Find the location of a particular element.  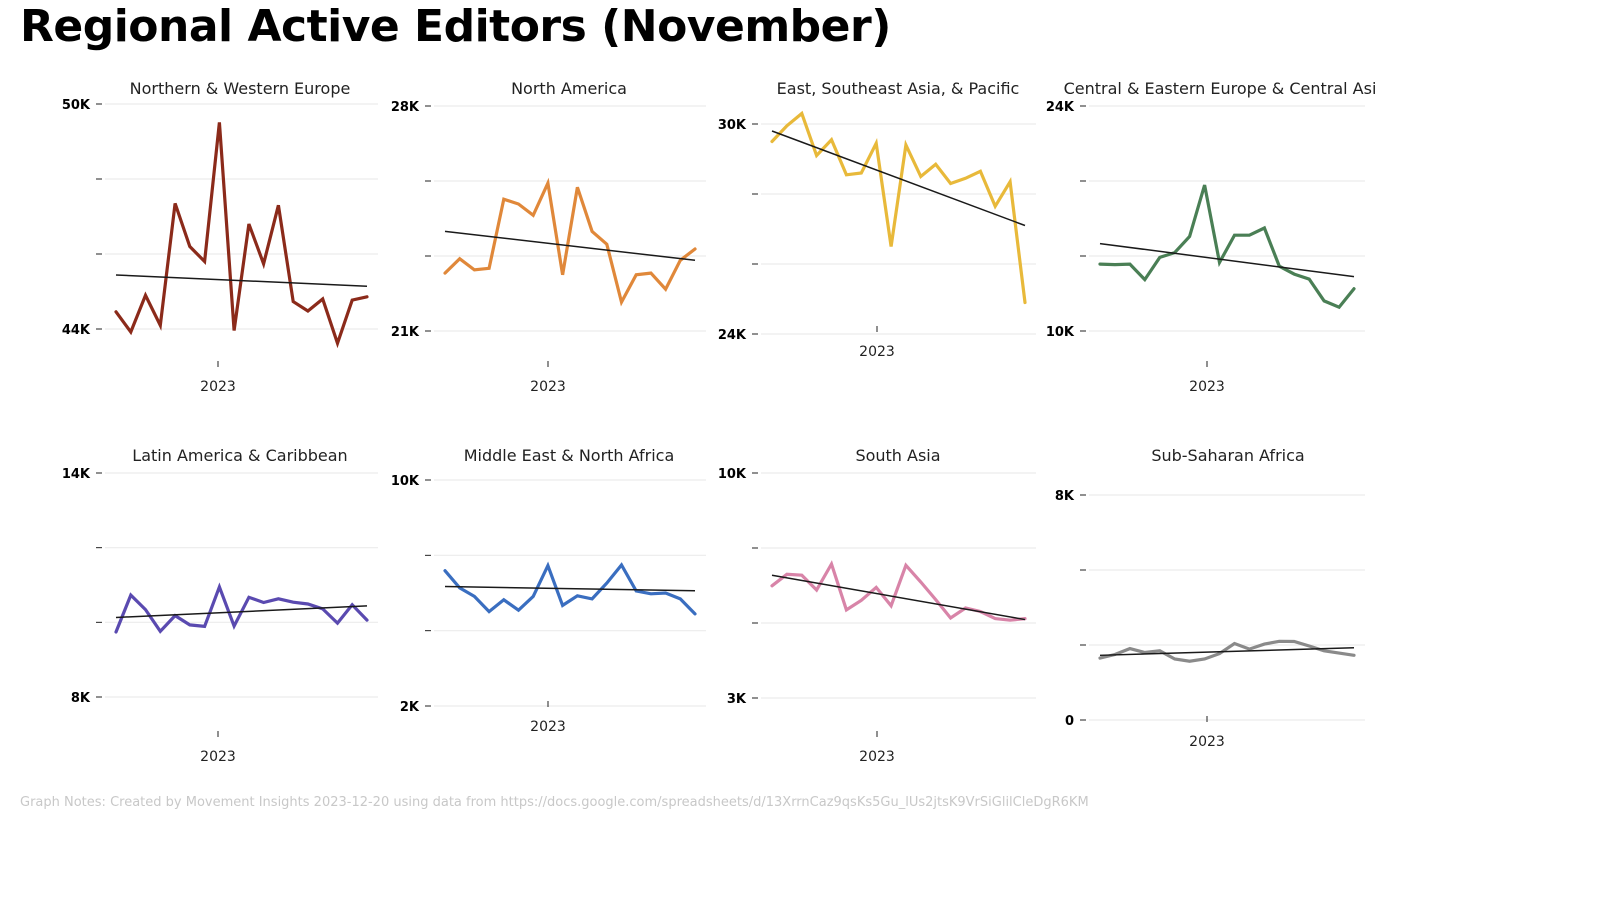

panel: Middle East & North Africa 10K 2K 2023 is located at coordinates (548, 590).